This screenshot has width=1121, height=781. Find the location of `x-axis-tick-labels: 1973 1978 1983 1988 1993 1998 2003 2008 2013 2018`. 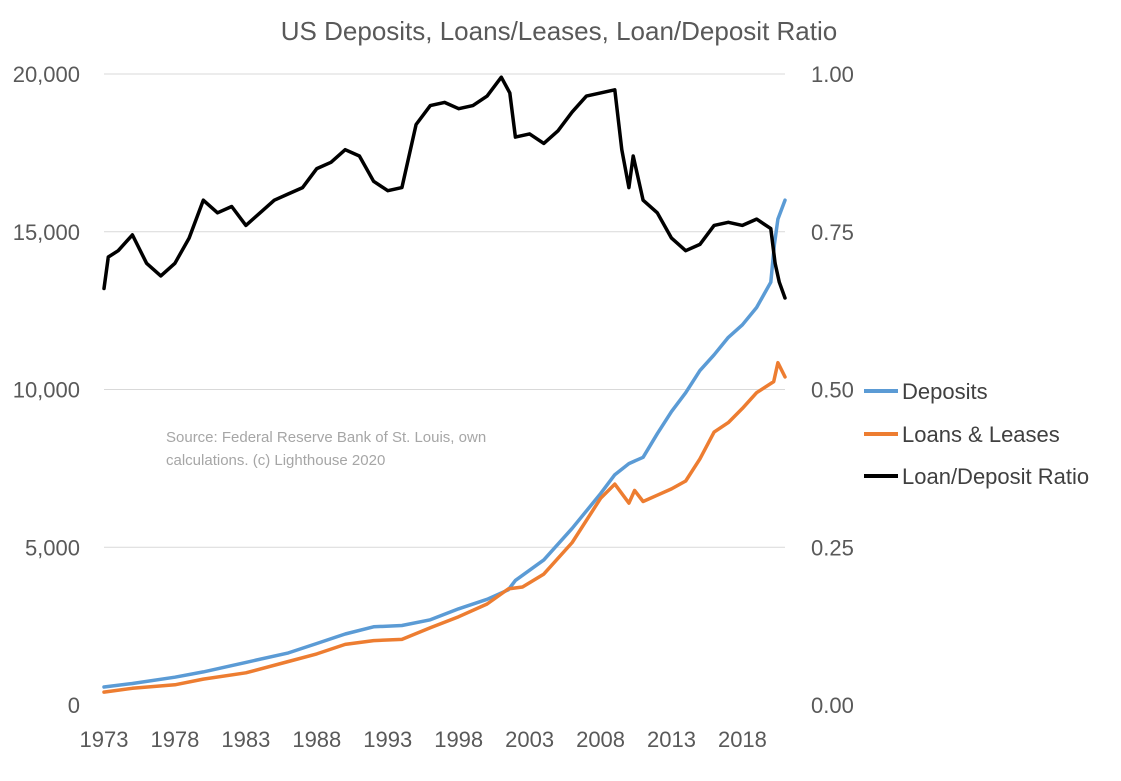

x-axis-tick-labels: 1973 1978 1983 1988 1993 1998 2003 2008 2013 2018 is located at coordinates (423, 739).